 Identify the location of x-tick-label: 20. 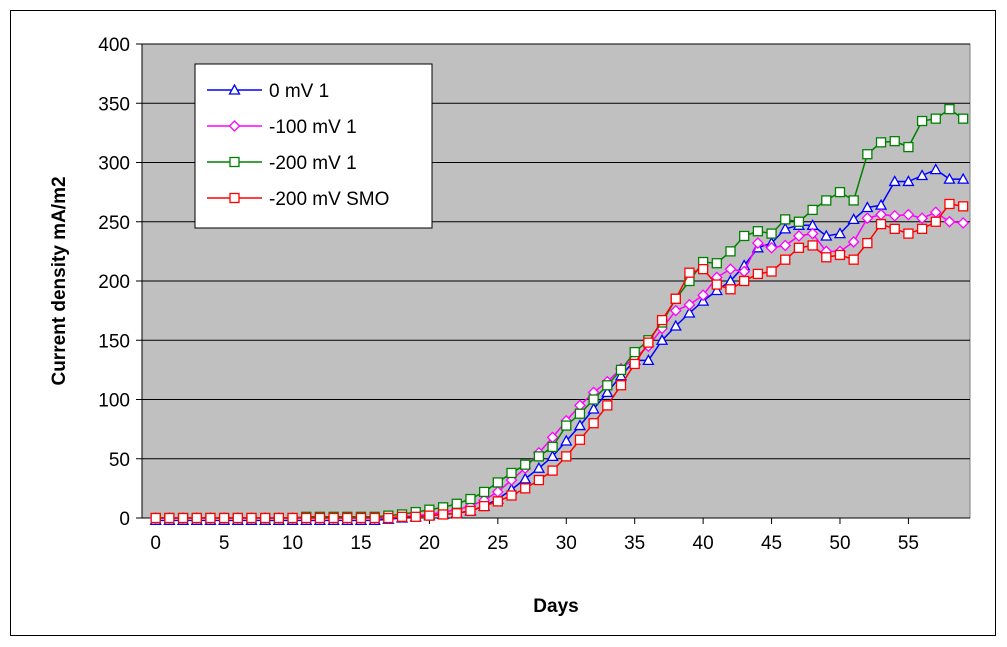
(429, 543).